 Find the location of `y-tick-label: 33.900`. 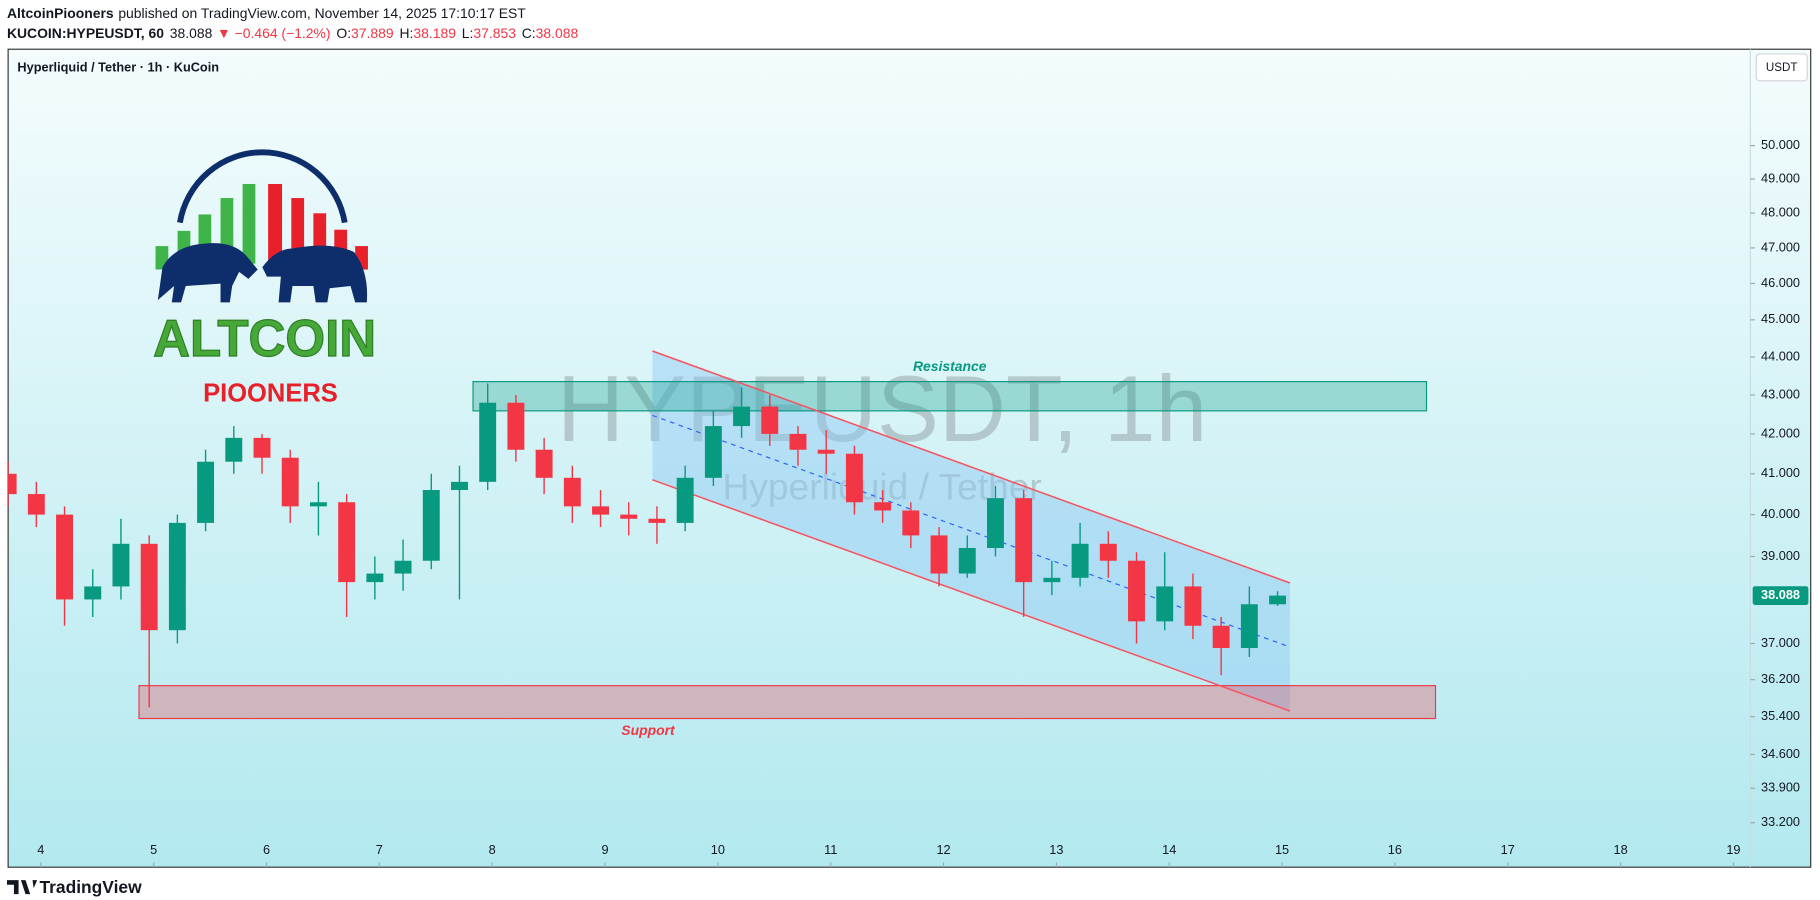

y-tick-label: 33.900 is located at coordinates (1780, 787).